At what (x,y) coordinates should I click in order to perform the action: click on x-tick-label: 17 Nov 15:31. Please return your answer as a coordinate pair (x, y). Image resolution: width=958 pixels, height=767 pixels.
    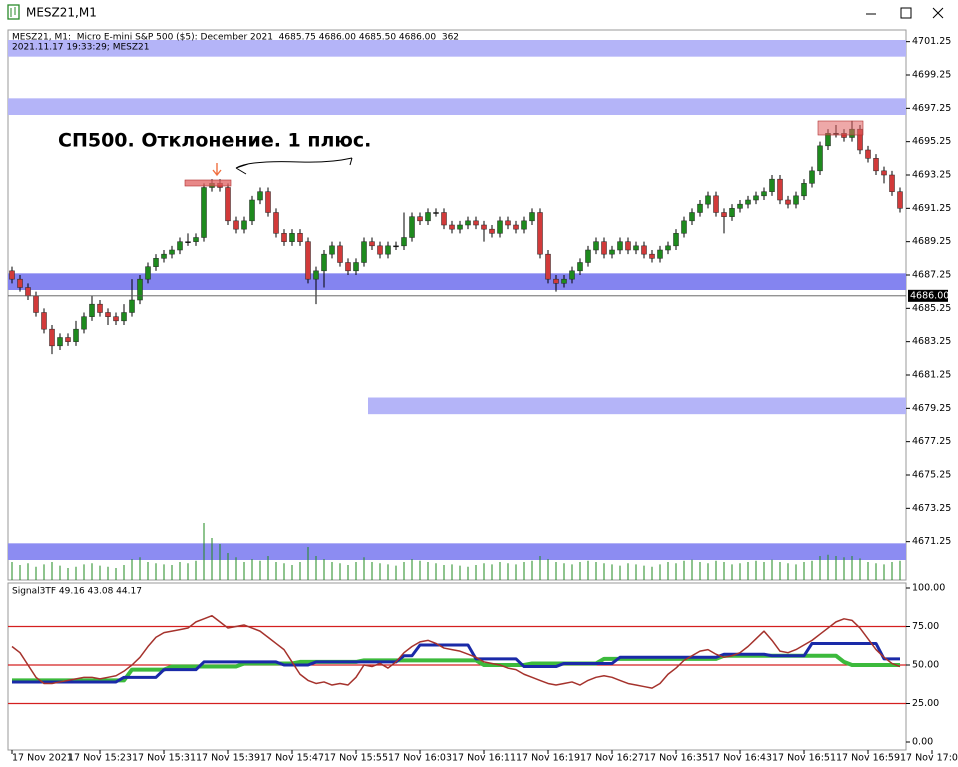
    Looking at the image, I should click on (164, 758).